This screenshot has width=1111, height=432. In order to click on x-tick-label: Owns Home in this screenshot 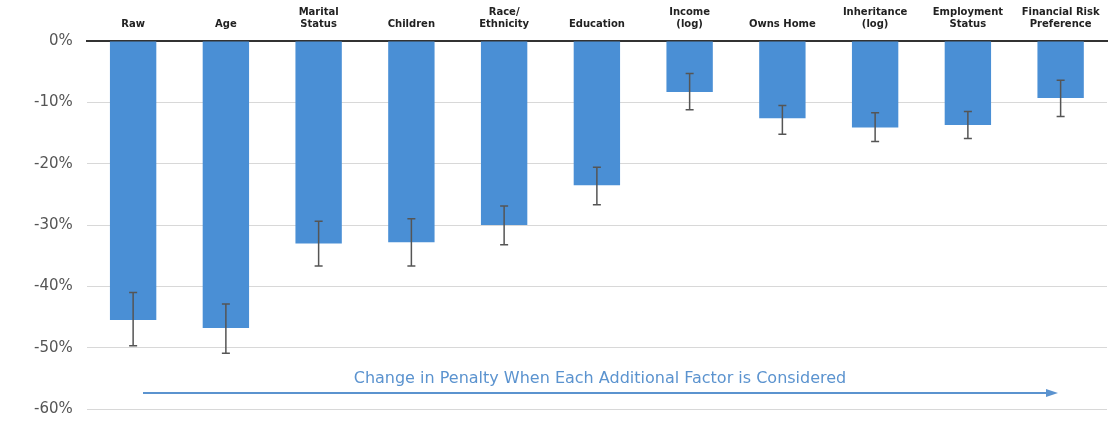, I will do `click(782, 23)`.